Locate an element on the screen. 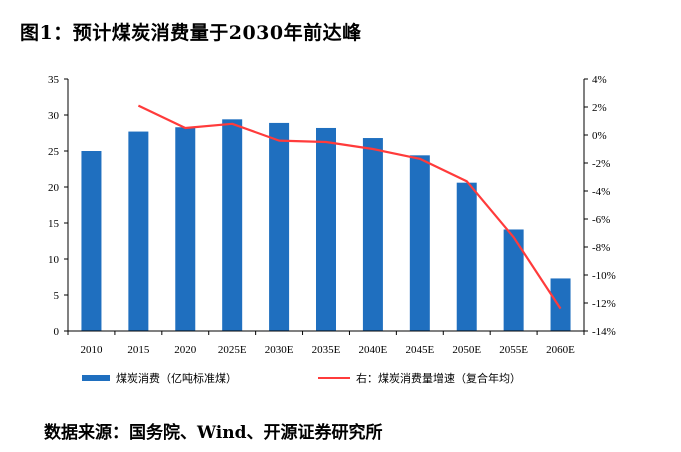  legend-line-label: 右：煤炭消费量增速（复合年均） is located at coordinates (438, 378).